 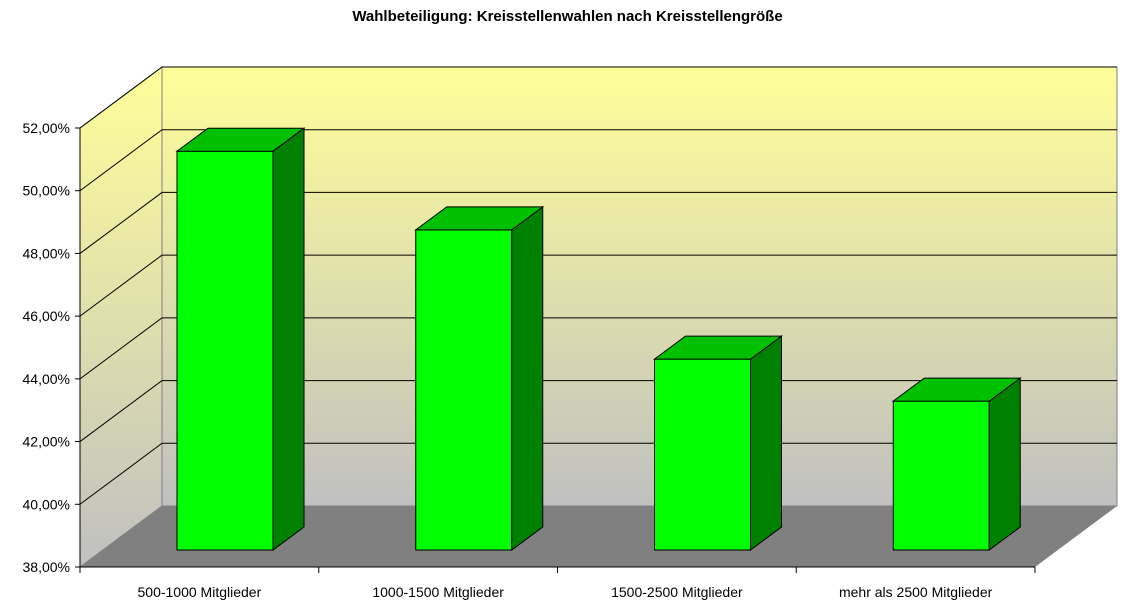 What do you see at coordinates (46, 128) in the screenshot?
I see `y-tick-label: 52,00%` at bounding box center [46, 128].